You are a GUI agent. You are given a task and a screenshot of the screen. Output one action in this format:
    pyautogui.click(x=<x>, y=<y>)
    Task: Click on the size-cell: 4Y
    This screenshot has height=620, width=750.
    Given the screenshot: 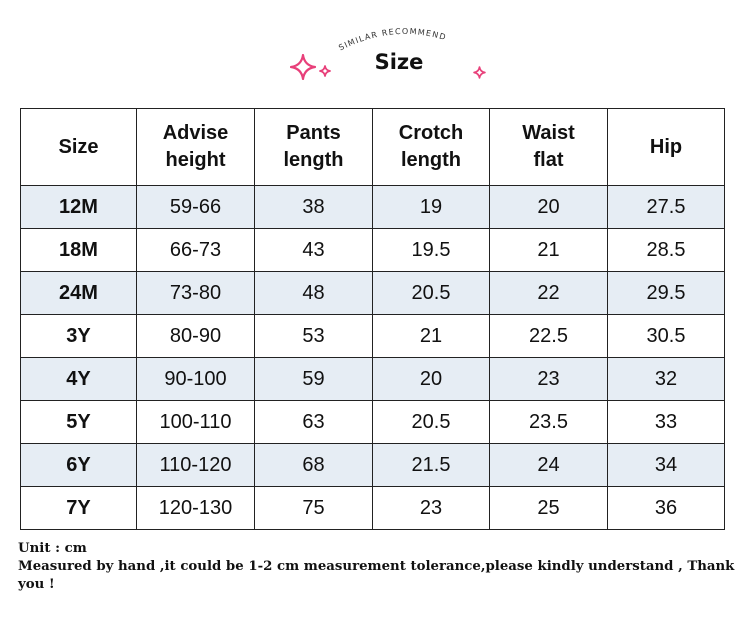 What is the action you would take?
    pyautogui.click(x=78, y=379)
    